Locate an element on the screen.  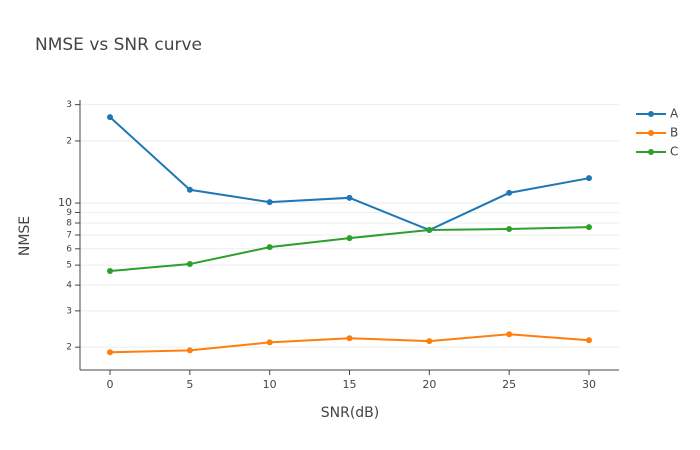
legend-label: A is located at coordinates (674, 114).